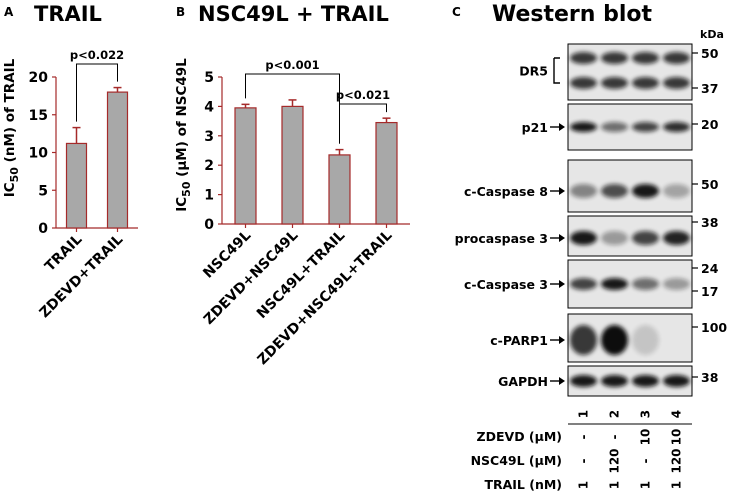 The width and height of the screenshot is (736, 497). What do you see at coordinates (533, 71) in the screenshot?
I see `blot-row-label: DR5` at bounding box center [533, 71].